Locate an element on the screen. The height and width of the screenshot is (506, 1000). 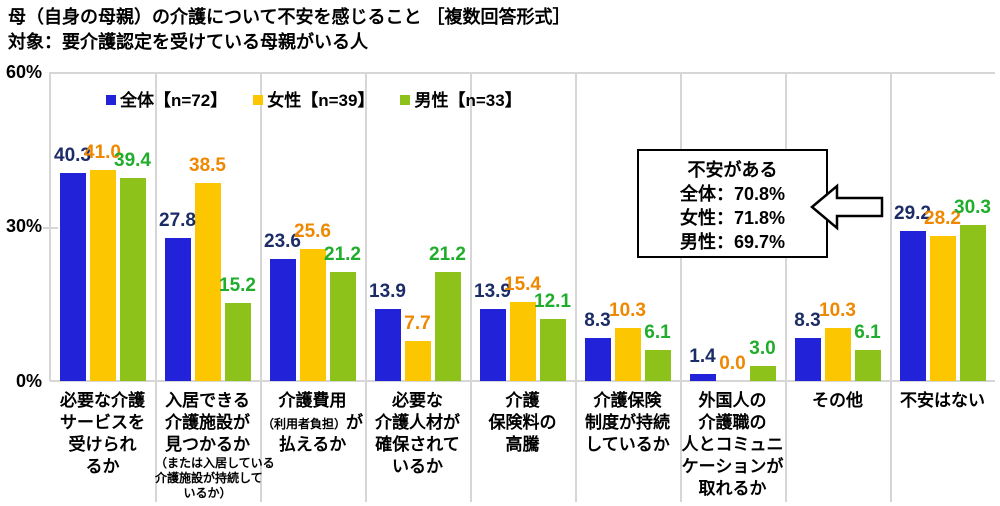
category-label-line: 介護保険 is located at coordinates (627, 400).